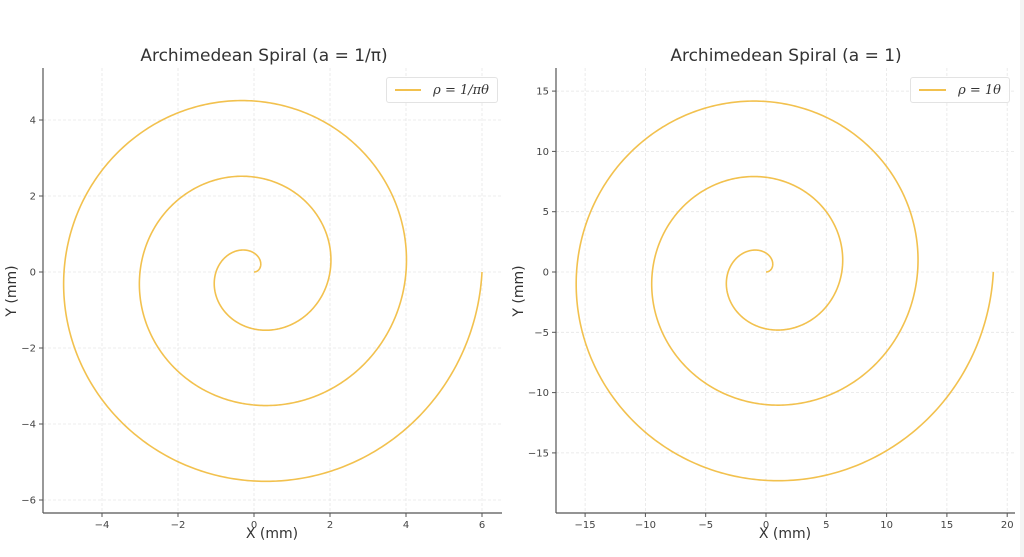 The height and width of the screenshot is (557, 1024). What do you see at coordinates (538, 393) in the screenshot?
I see `y-tick-label: −10` at bounding box center [538, 393].